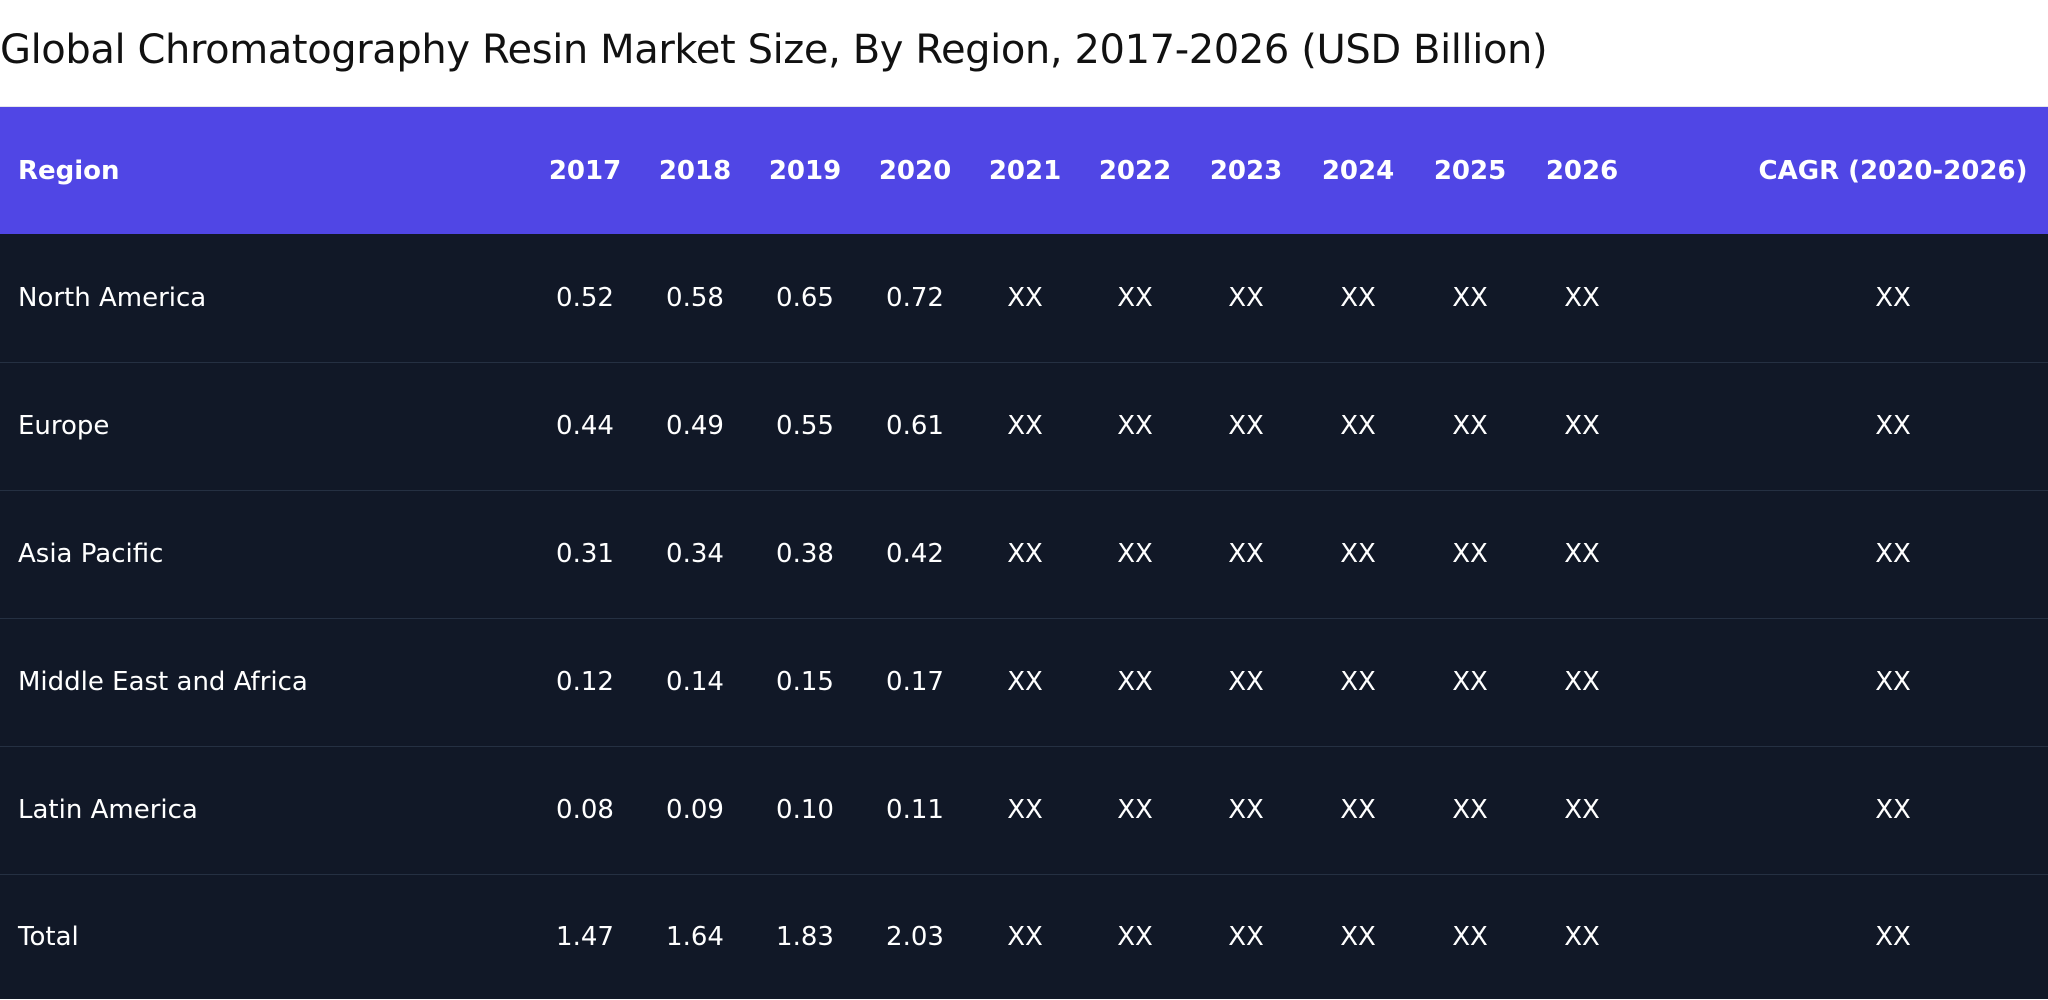 The width and height of the screenshot is (2048, 1000). I want to click on region-name-cell: Europe, so click(265, 425).